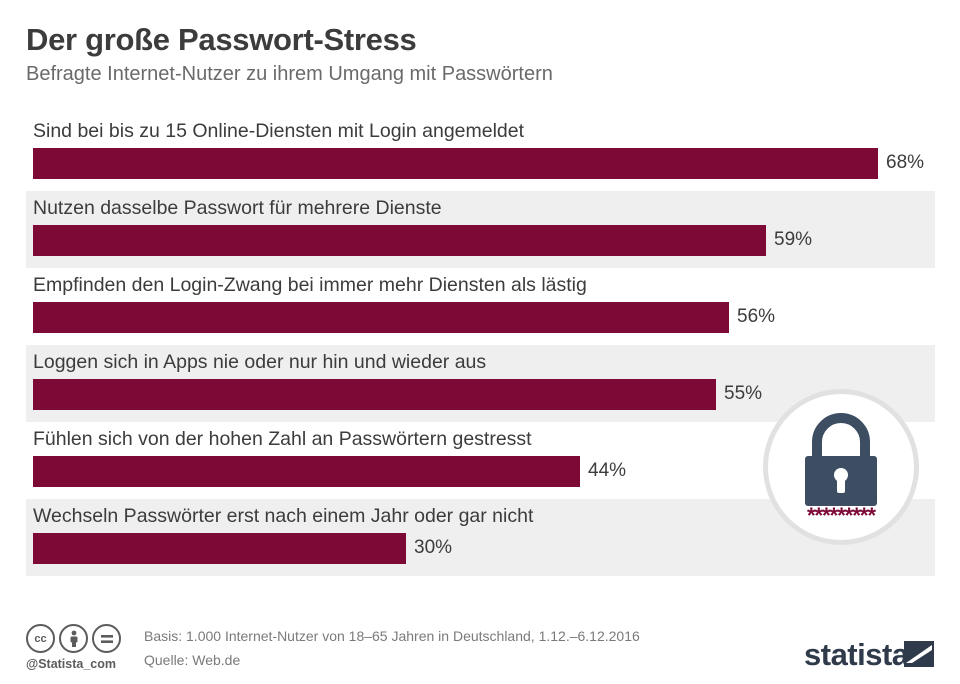  I want to click on cc-icon: cc, so click(40, 638).